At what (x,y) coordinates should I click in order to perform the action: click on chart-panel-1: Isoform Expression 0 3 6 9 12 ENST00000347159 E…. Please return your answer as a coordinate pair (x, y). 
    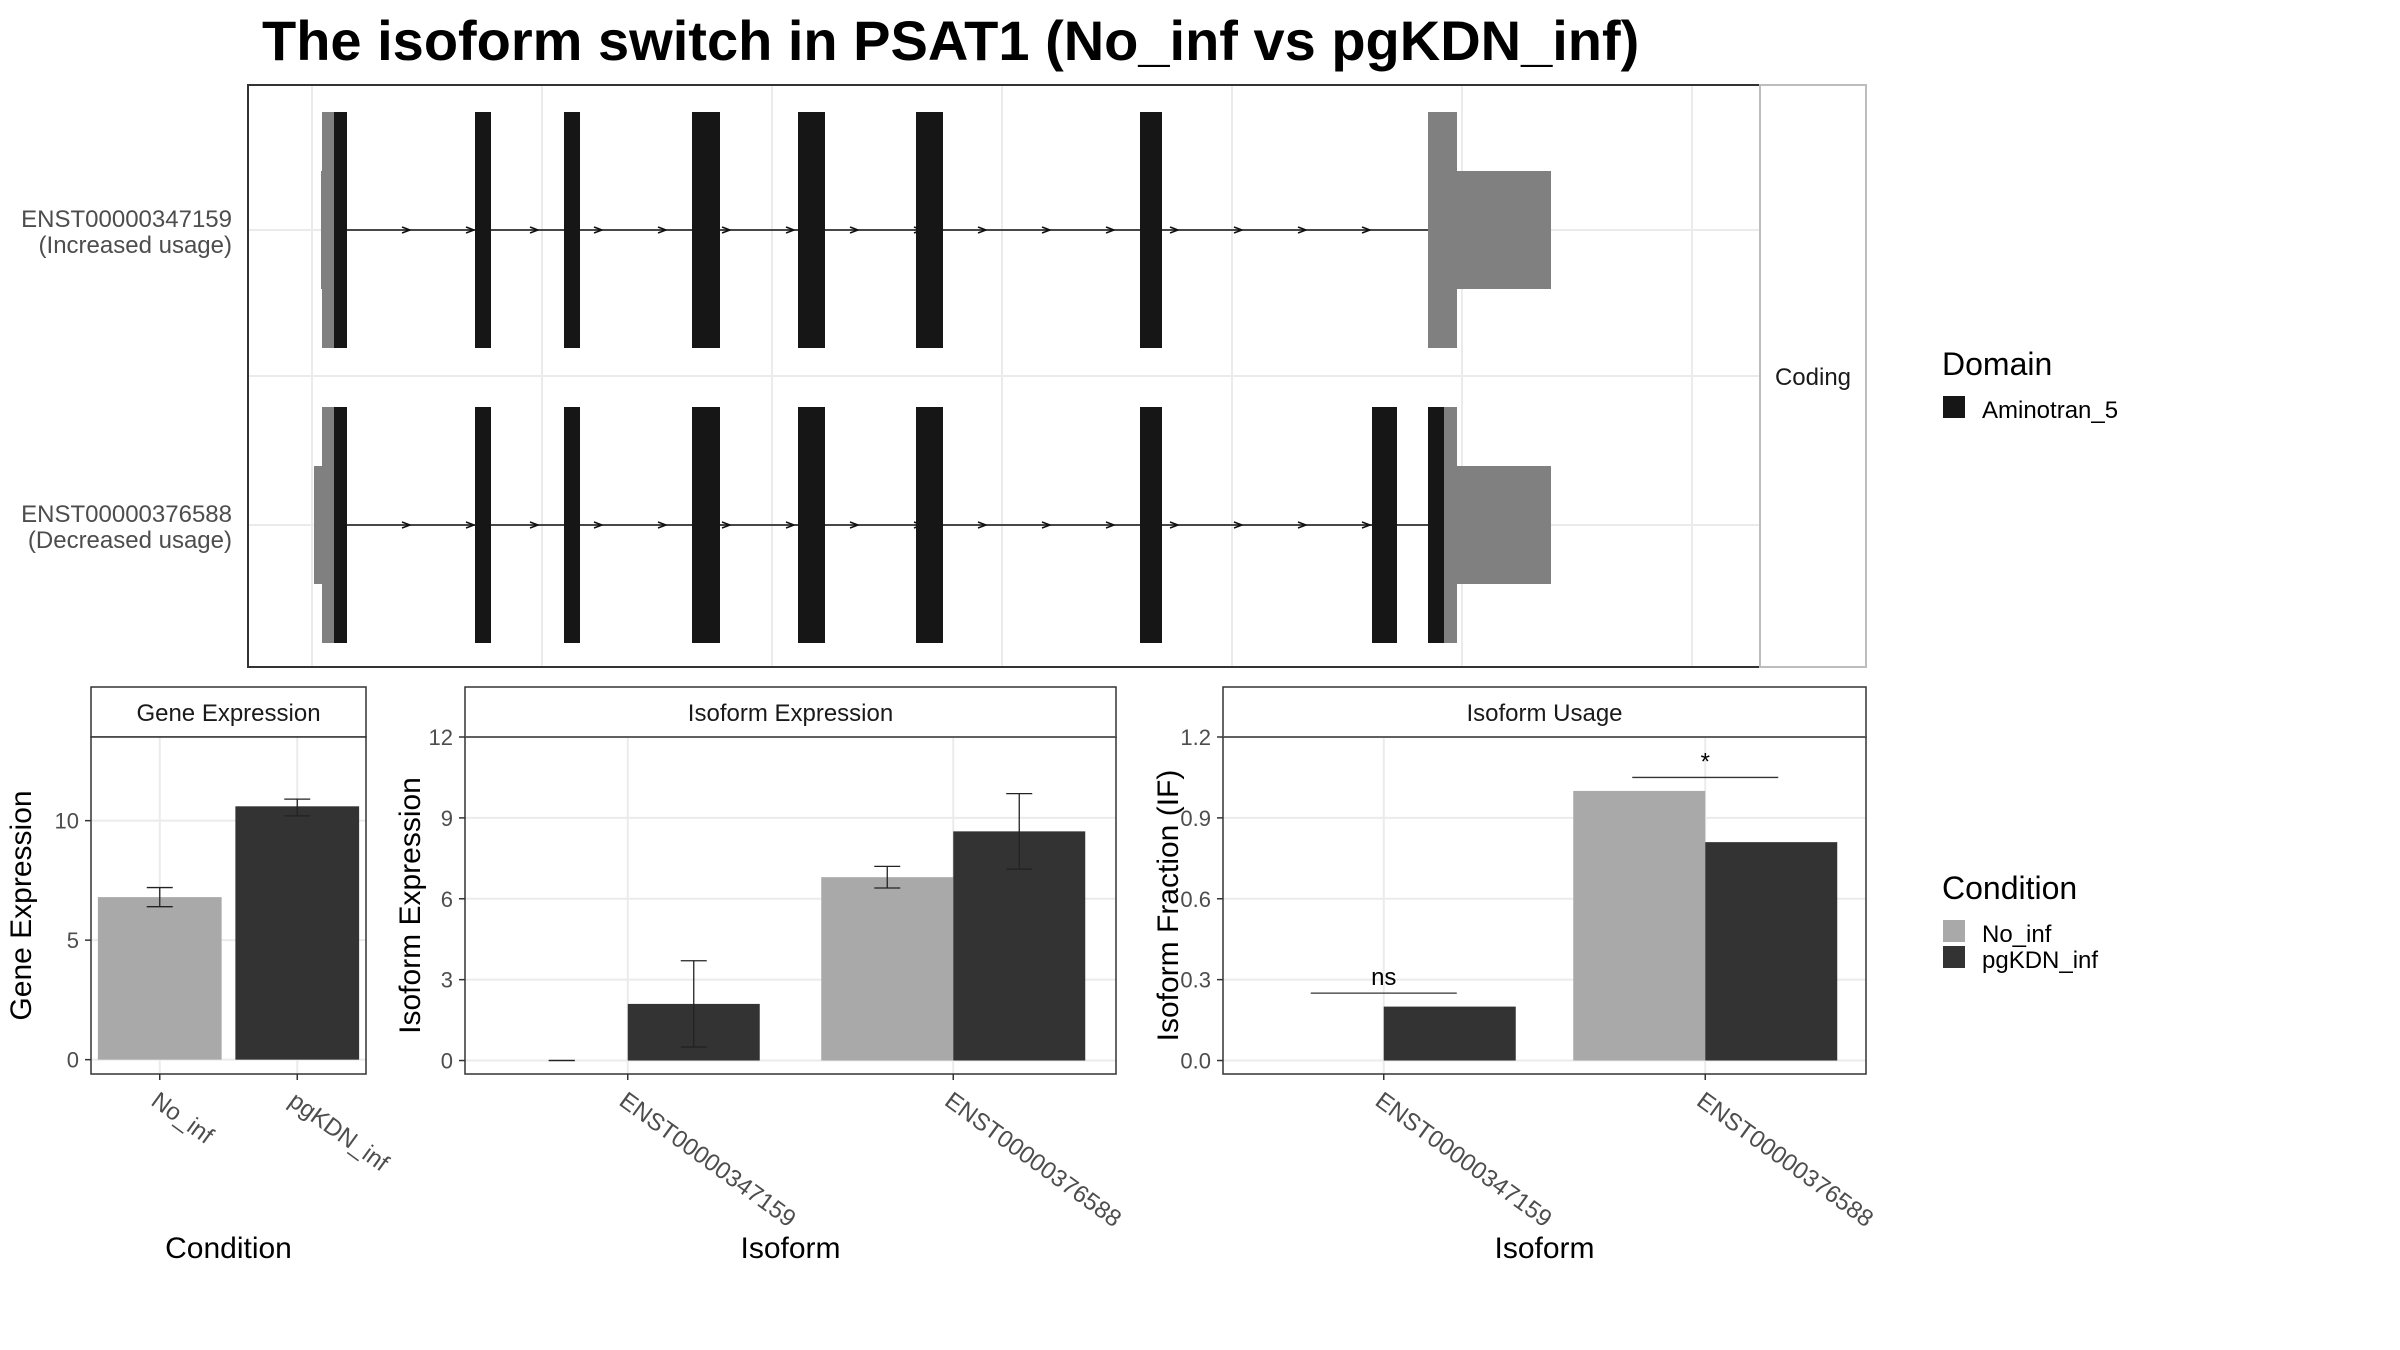
    Looking at the image, I should click on (760, 975).